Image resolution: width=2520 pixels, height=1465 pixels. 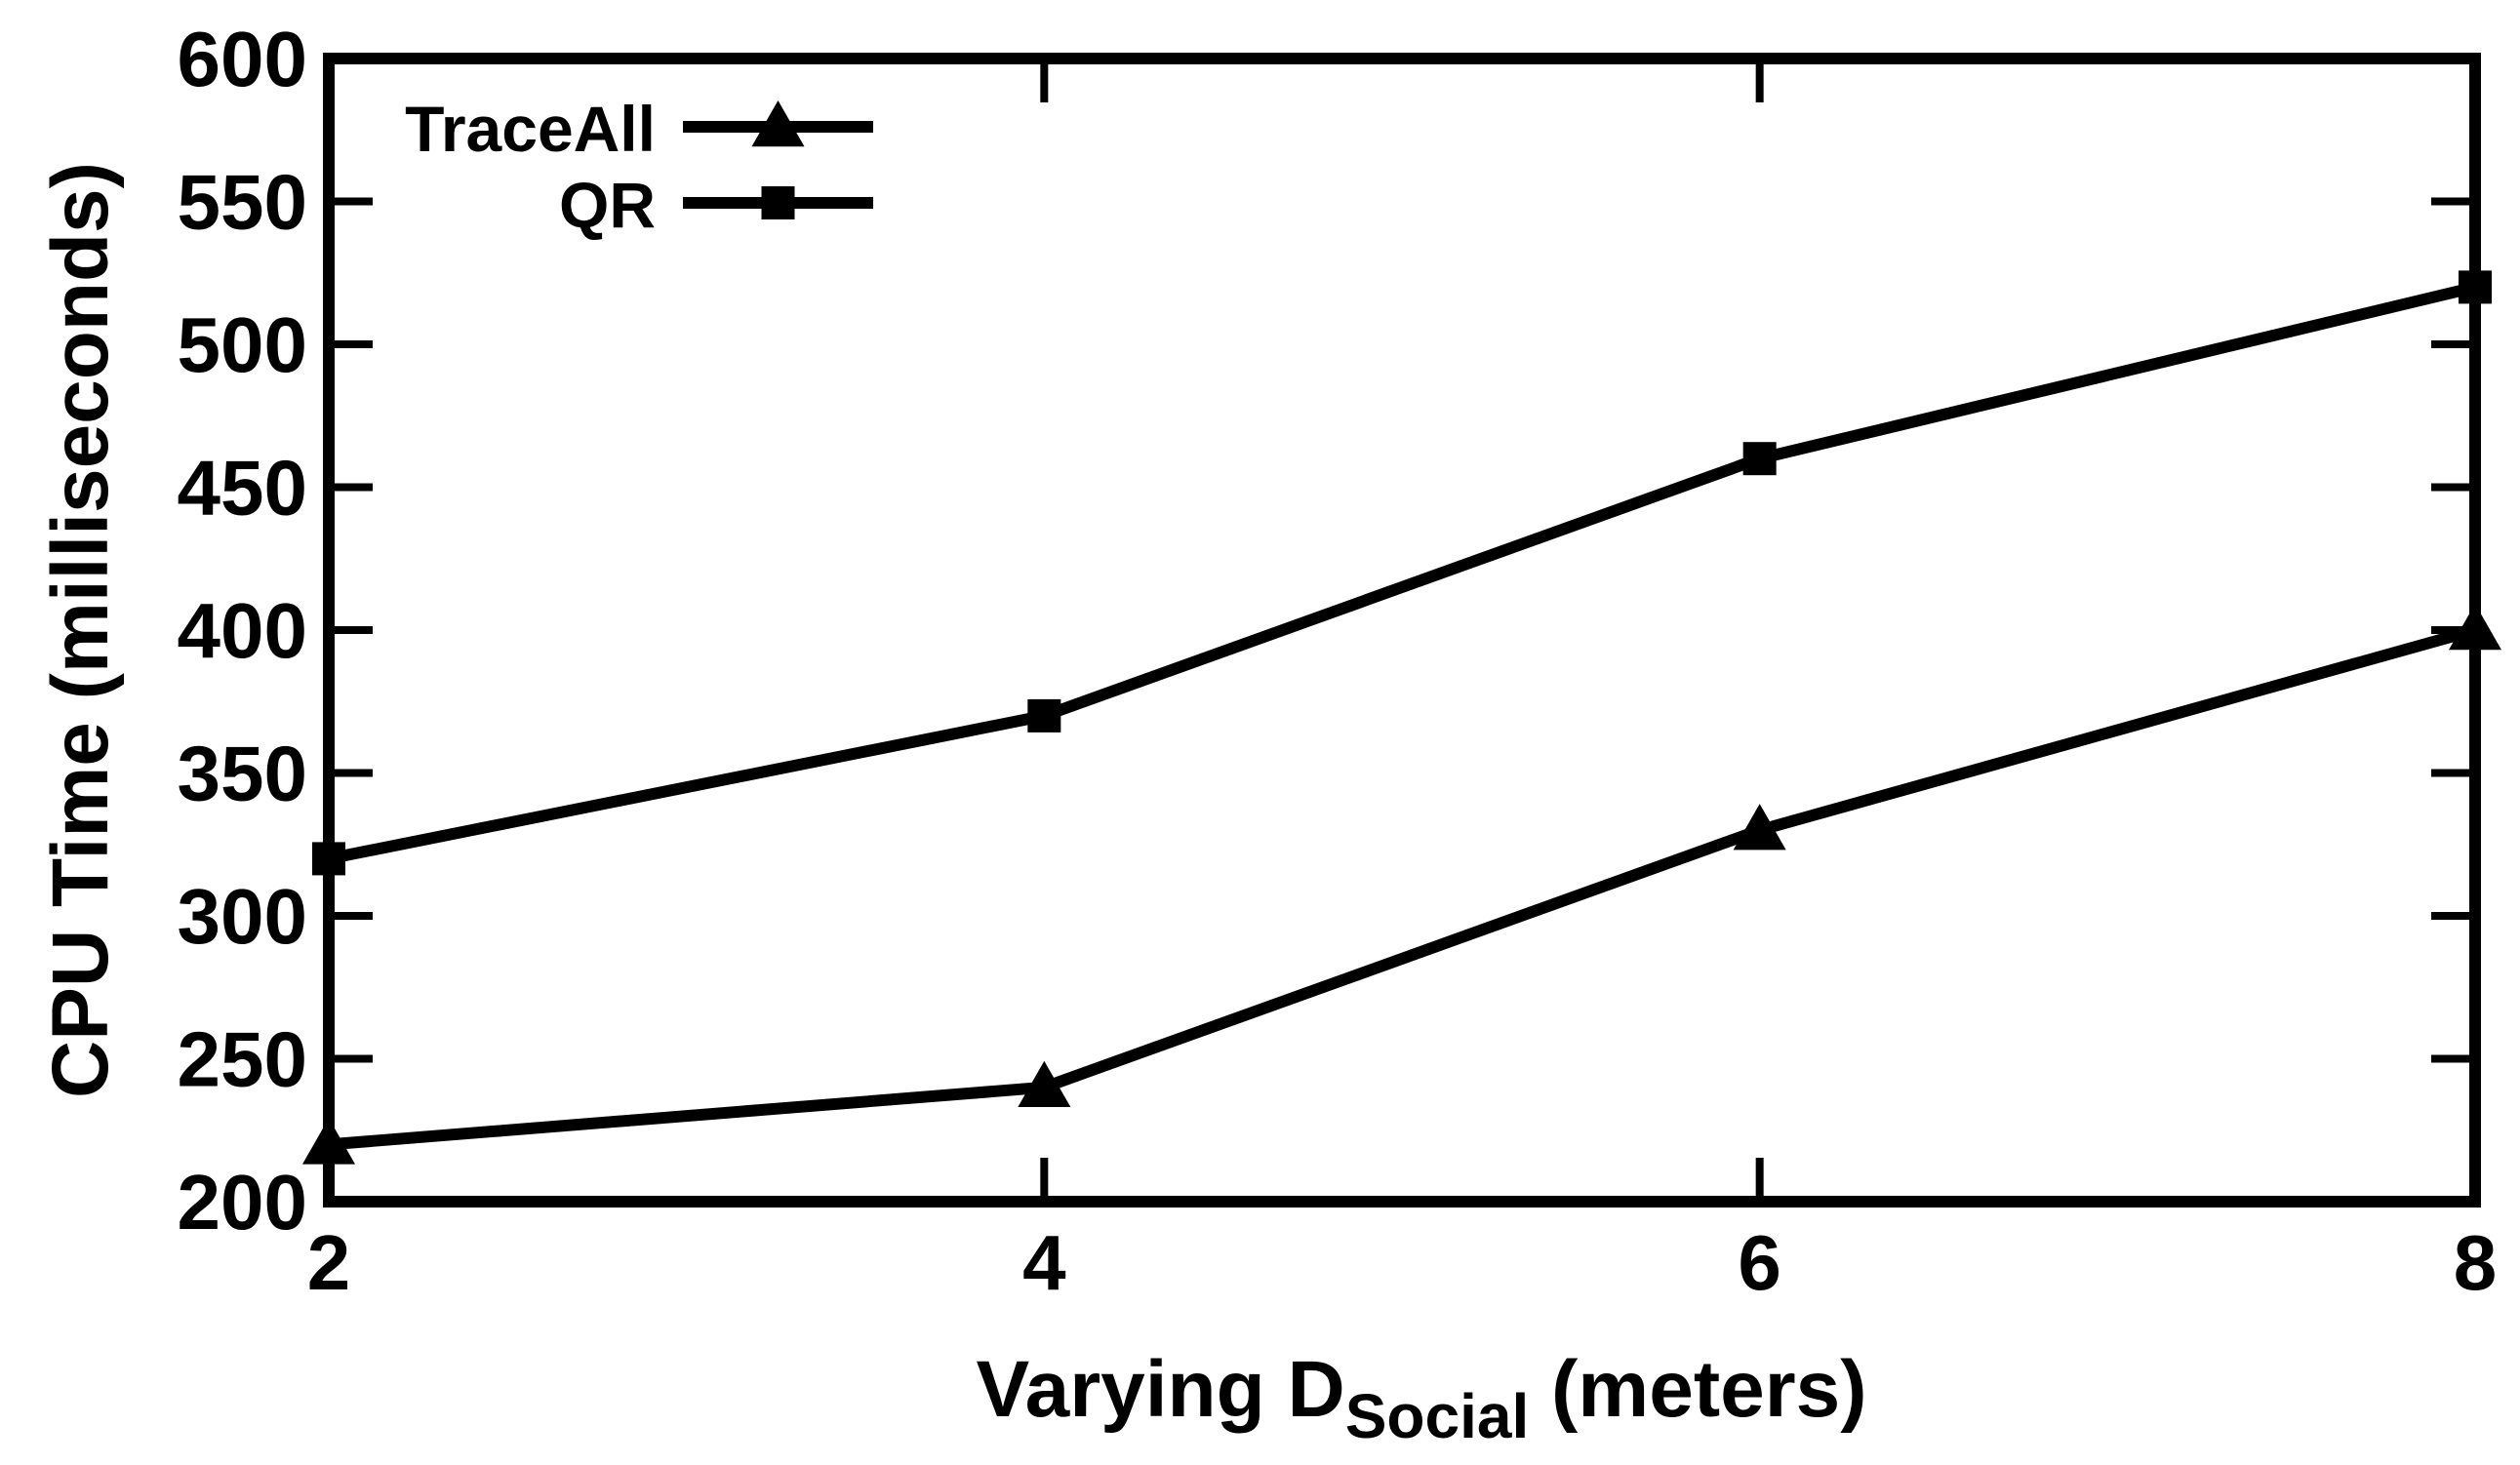 I want to click on x-tick-label: 4, so click(x=1044, y=1262).